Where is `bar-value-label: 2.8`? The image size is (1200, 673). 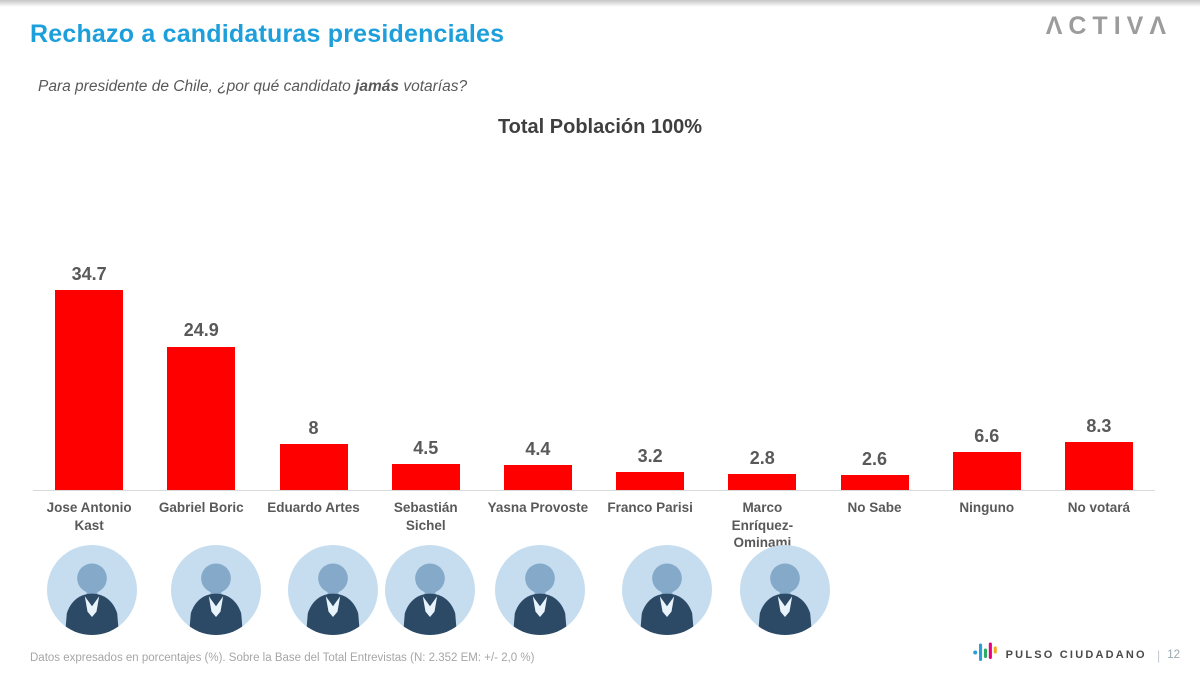 bar-value-label: 2.8 is located at coordinates (762, 457).